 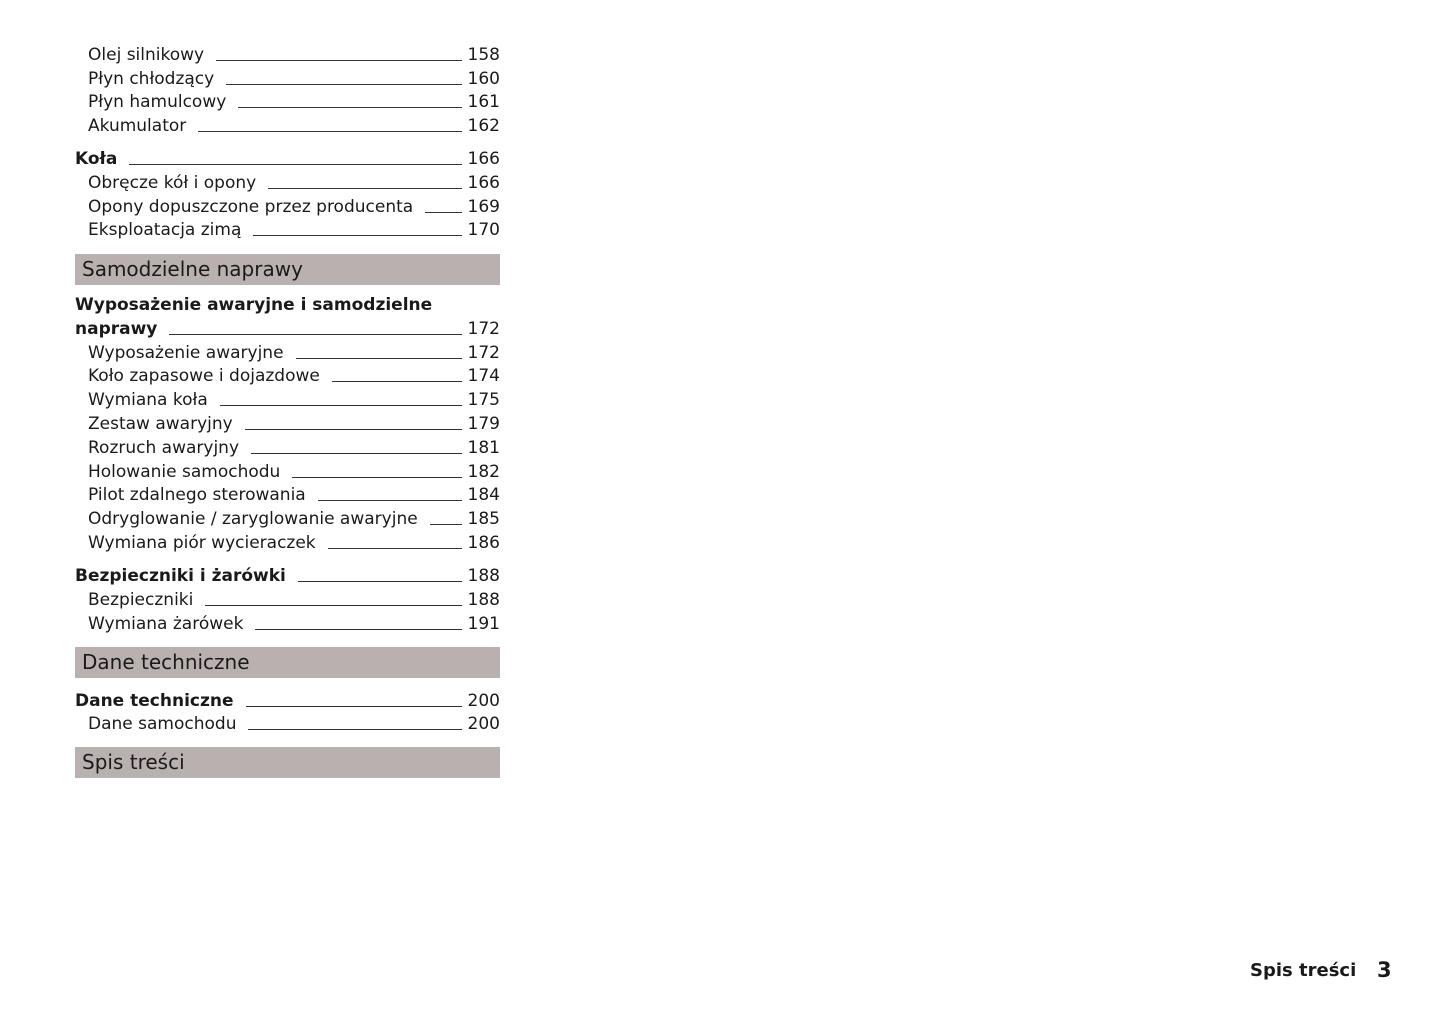 I want to click on toc-chapter-title-line1: Wyposażenie awaryjne i samodzielne, so click(x=254, y=305).